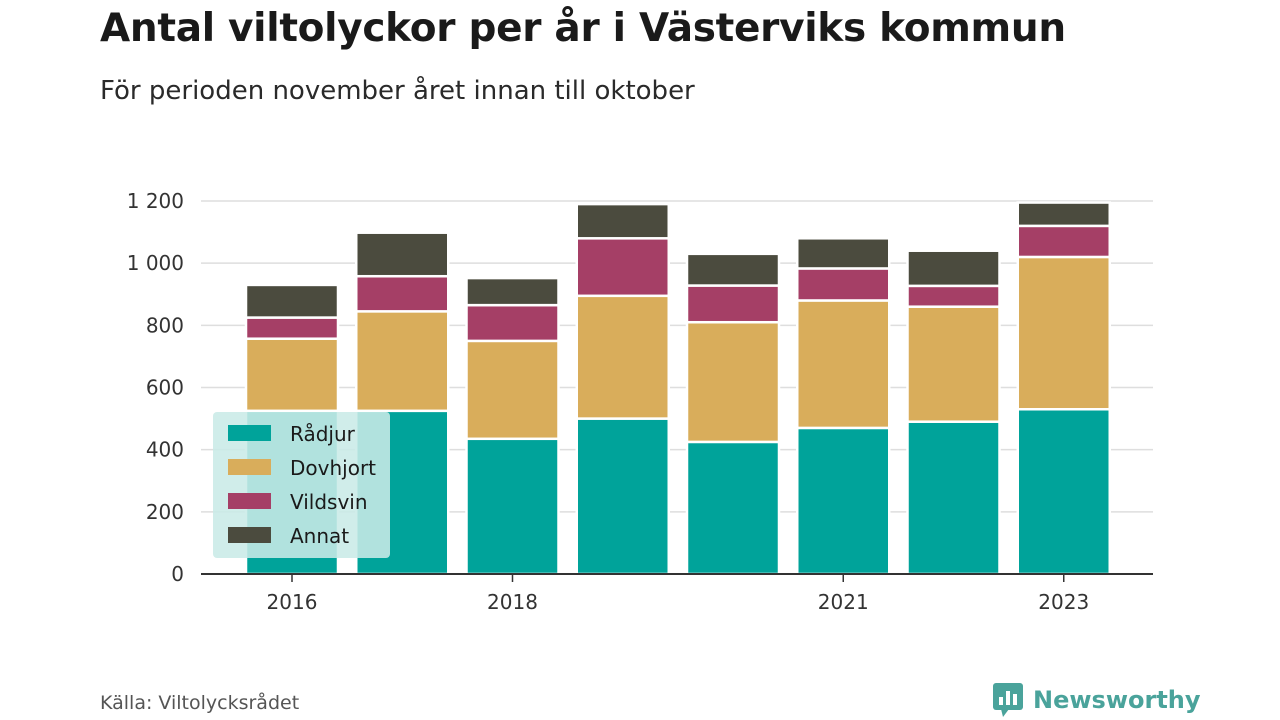 This screenshot has width=1280, height=720. I want to click on y-tick-label: 800, so click(165, 325).